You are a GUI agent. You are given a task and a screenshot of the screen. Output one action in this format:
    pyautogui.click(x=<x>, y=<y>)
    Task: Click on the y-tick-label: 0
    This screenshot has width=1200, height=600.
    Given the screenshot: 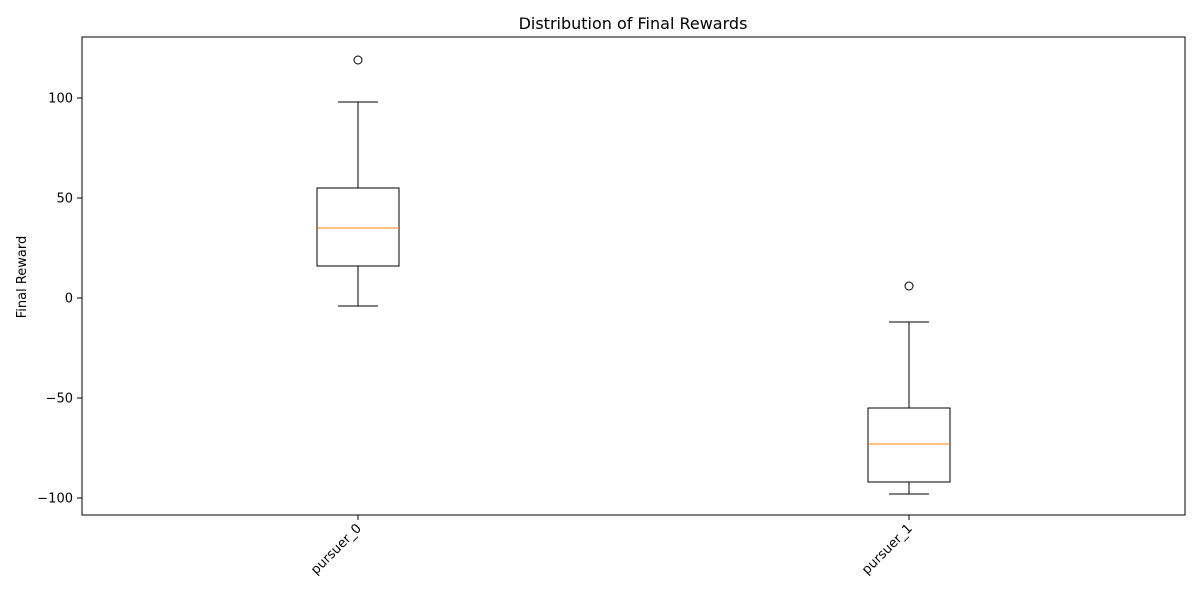 What is the action you would take?
    pyautogui.click(x=69, y=299)
    